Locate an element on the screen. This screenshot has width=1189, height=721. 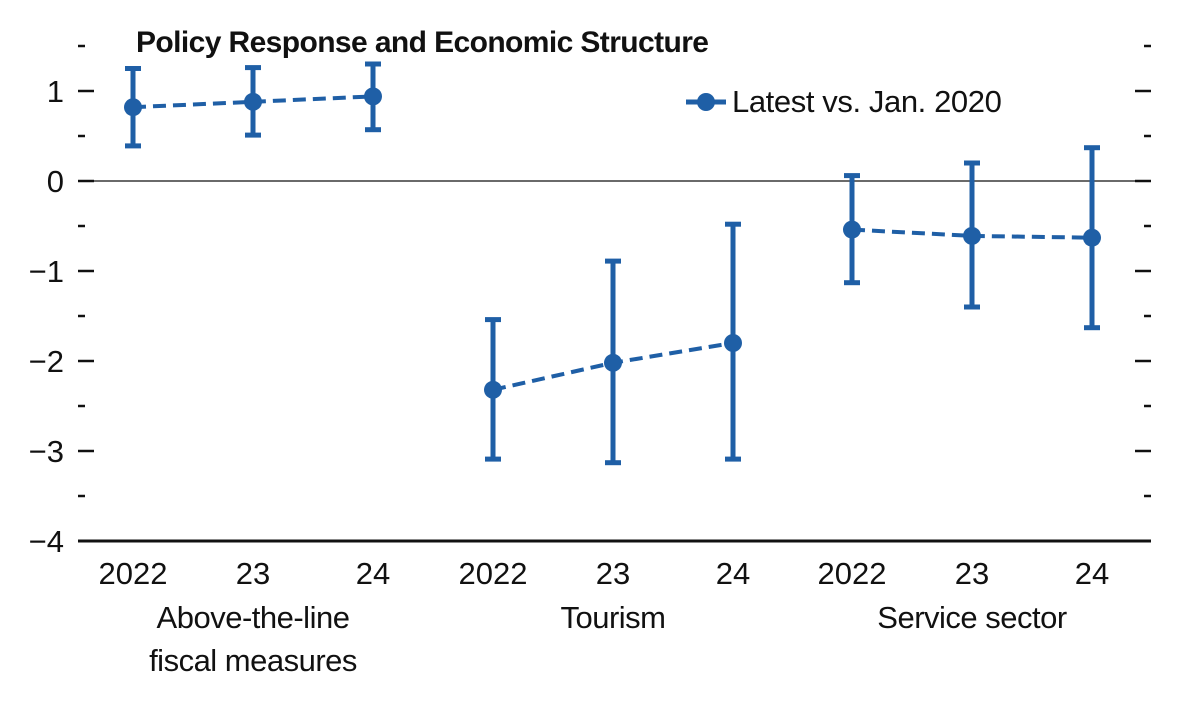
group-label-line: Service sector is located at coordinates (972, 617).